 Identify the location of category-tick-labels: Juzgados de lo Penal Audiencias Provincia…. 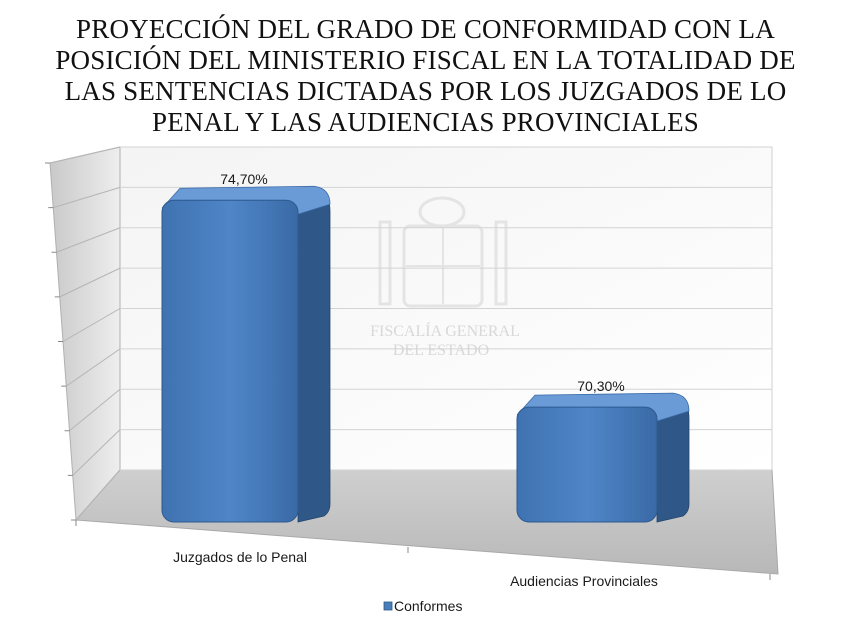
(423, 554).